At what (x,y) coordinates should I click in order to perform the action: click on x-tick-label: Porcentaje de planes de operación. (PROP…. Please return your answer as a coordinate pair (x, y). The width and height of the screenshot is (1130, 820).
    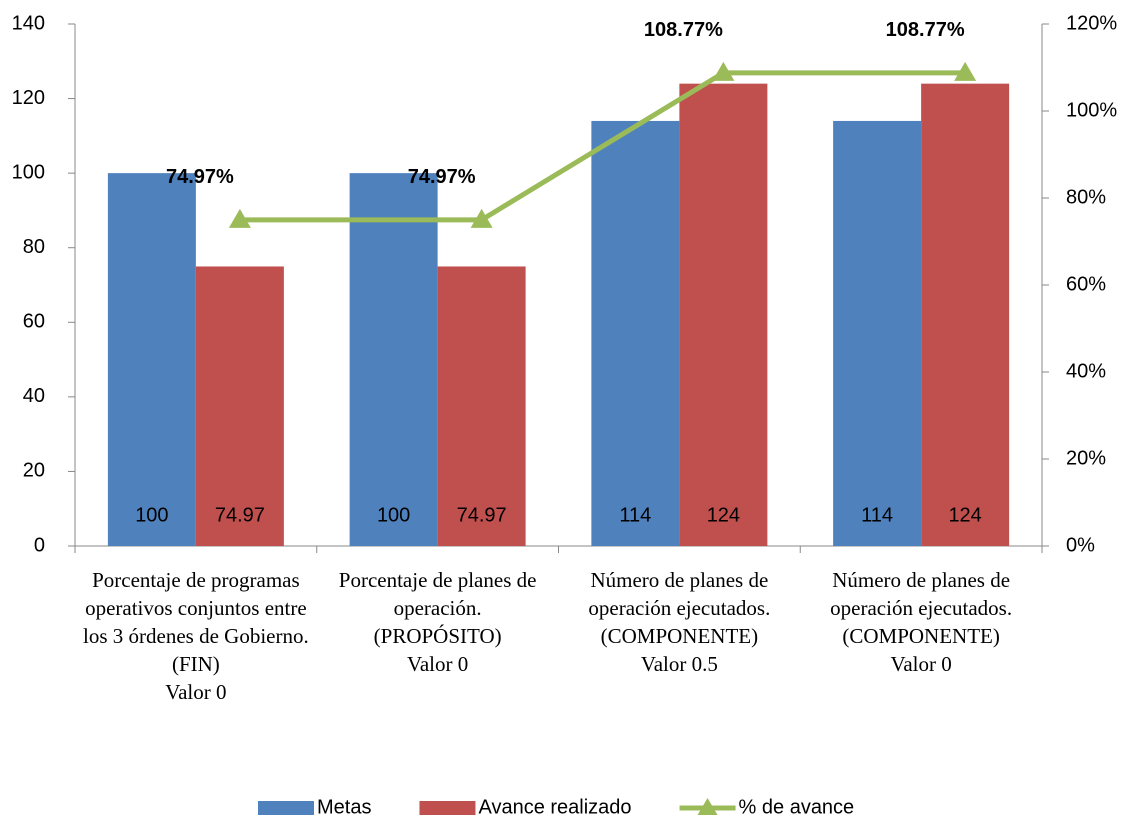
    Looking at the image, I should click on (437, 622).